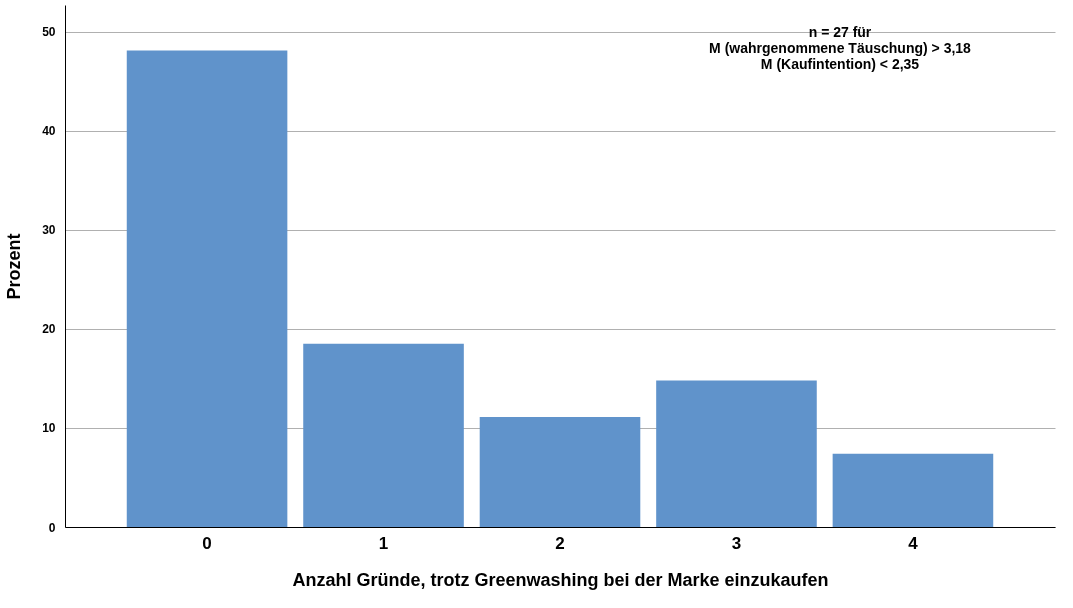  I want to click on x-tick-label: 1, so click(383, 543).